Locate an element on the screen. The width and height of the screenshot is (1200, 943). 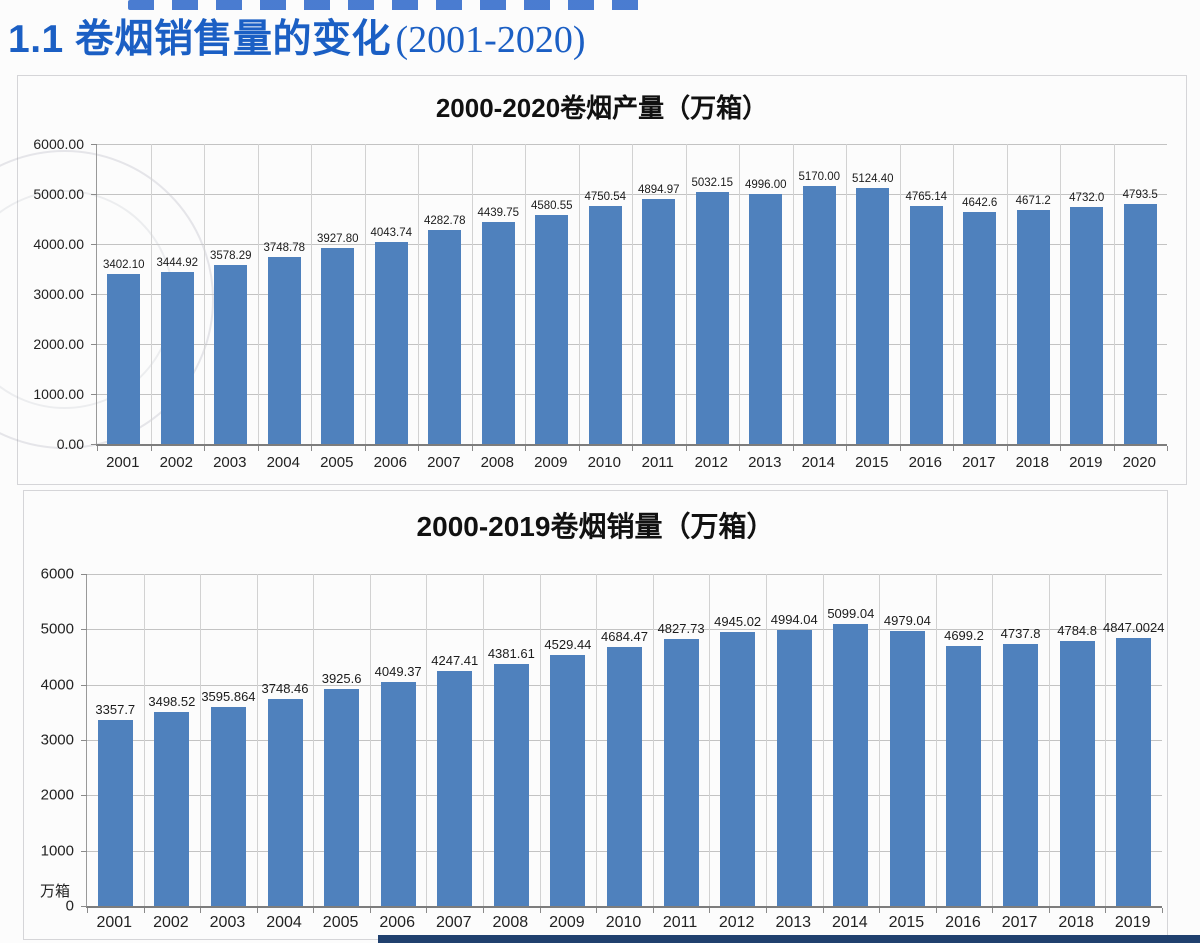
y-tick-label: 0.00 is located at coordinates (70, 444).